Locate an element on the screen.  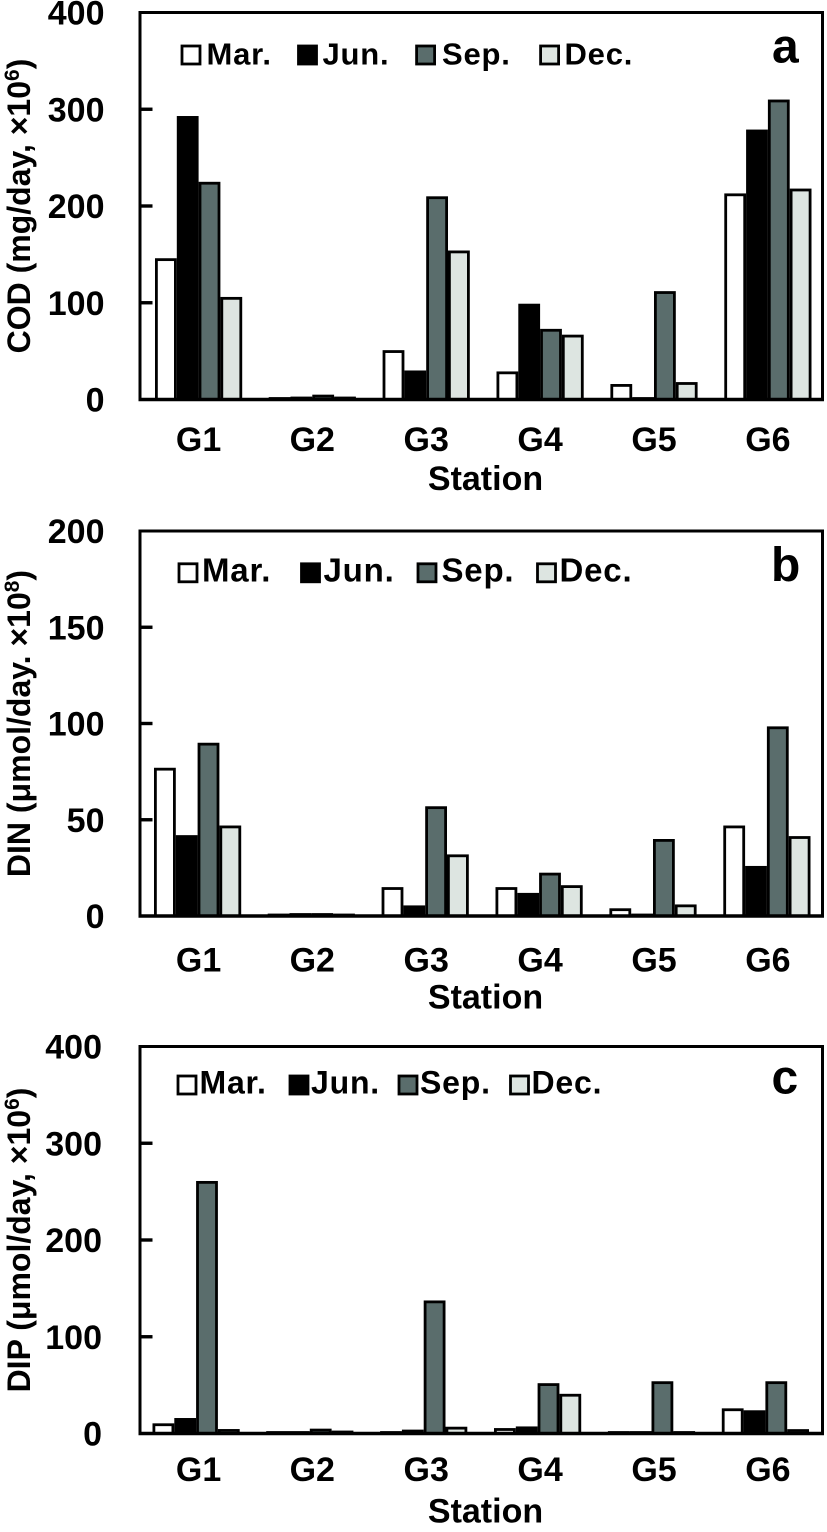
svg-text: COD (mg/day, ×106) is located at coordinates (19, 206).